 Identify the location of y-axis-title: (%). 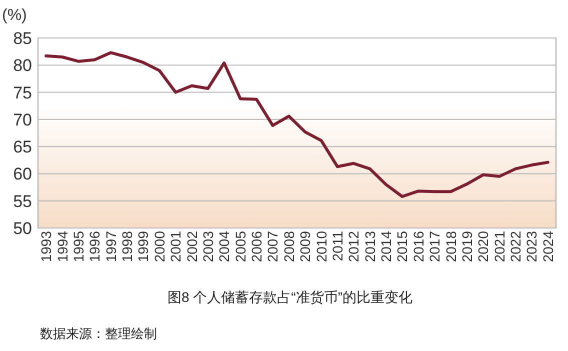
(14, 15).